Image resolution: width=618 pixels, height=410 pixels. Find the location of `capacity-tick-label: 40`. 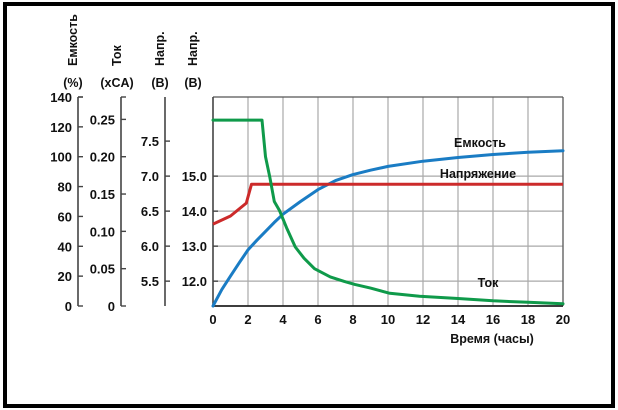

capacity-tick-label: 40 is located at coordinates (65, 246).